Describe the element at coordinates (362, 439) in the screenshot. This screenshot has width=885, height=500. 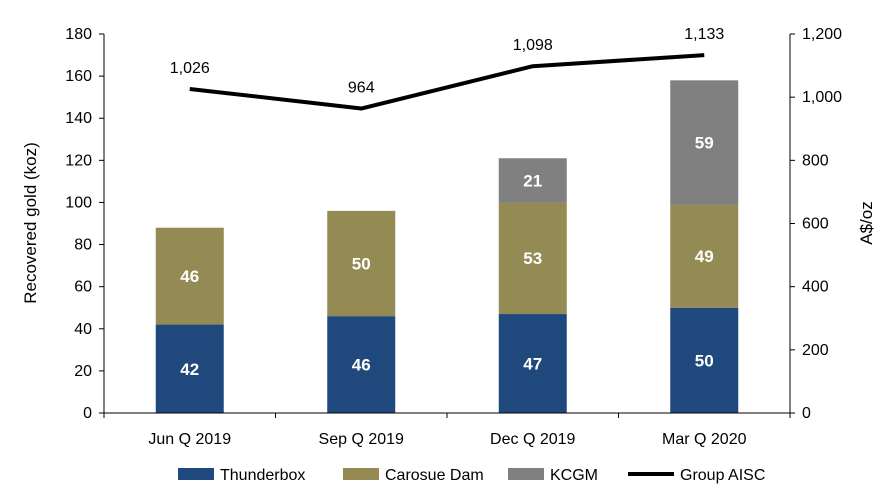
I see `x-tick-label: Sep Q 2019` at that location.